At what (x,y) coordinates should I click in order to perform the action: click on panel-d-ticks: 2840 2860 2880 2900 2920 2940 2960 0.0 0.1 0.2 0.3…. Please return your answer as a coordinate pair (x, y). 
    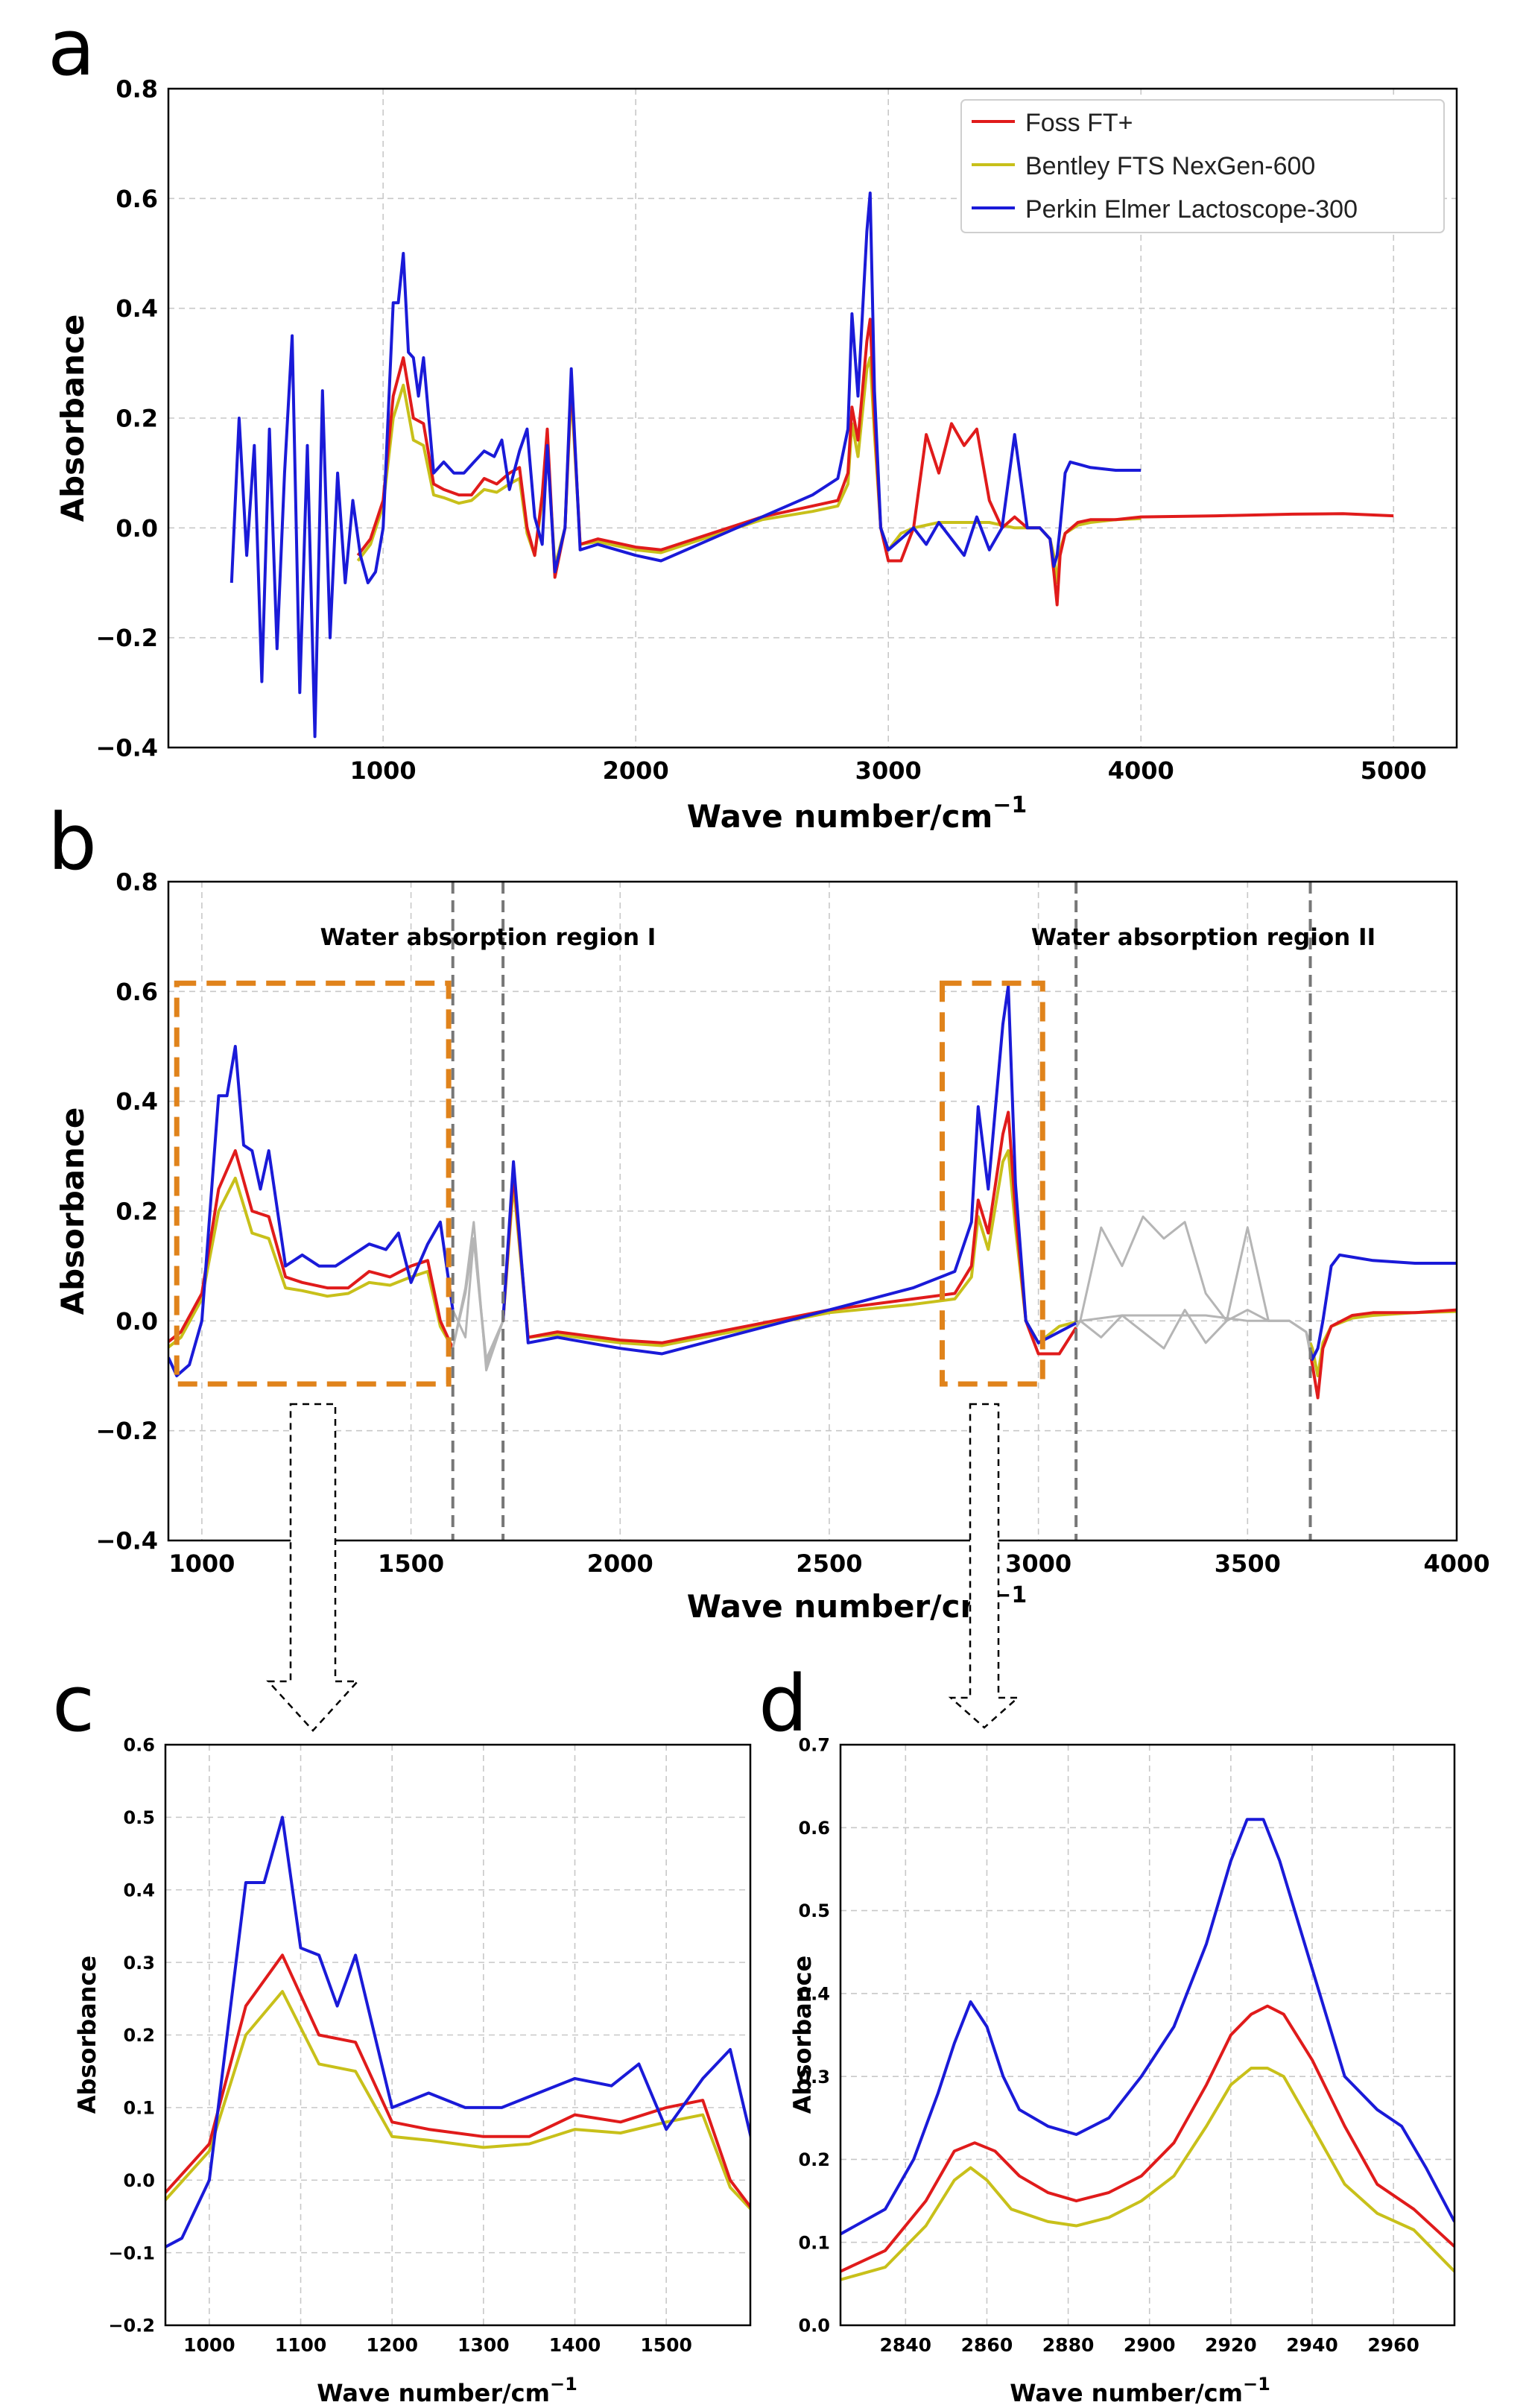
    Looking at the image, I should click on (1108, 2046).